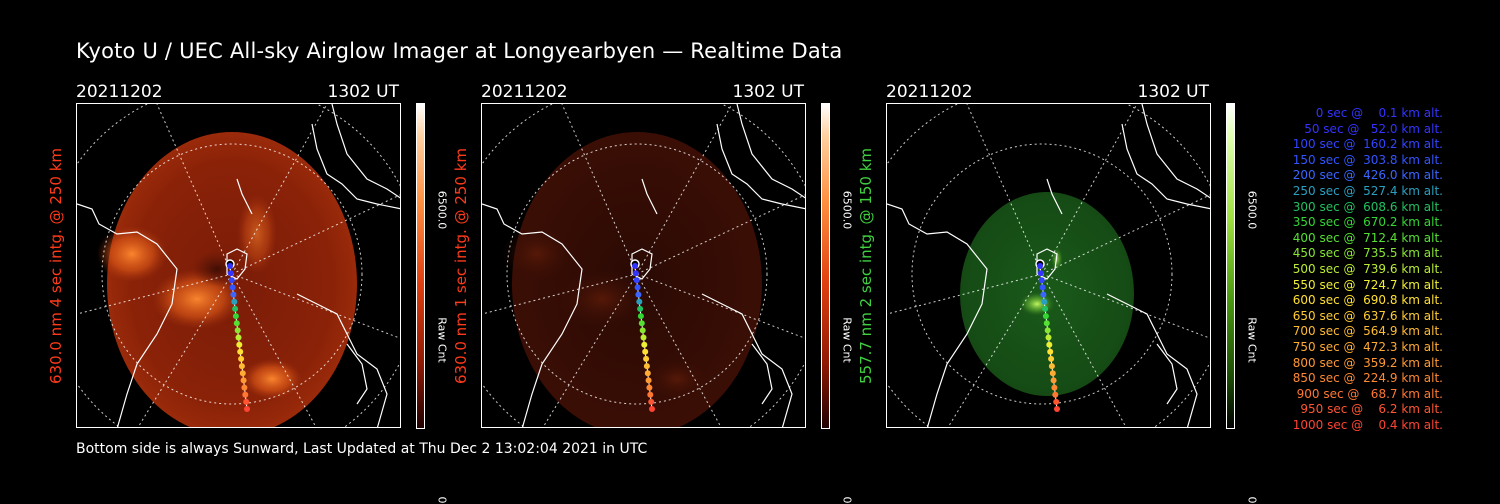  Describe the element at coordinates (1367, 300) in the screenshot. I see `legend-row: 600 sec @ 690.8 km alt.` at that location.